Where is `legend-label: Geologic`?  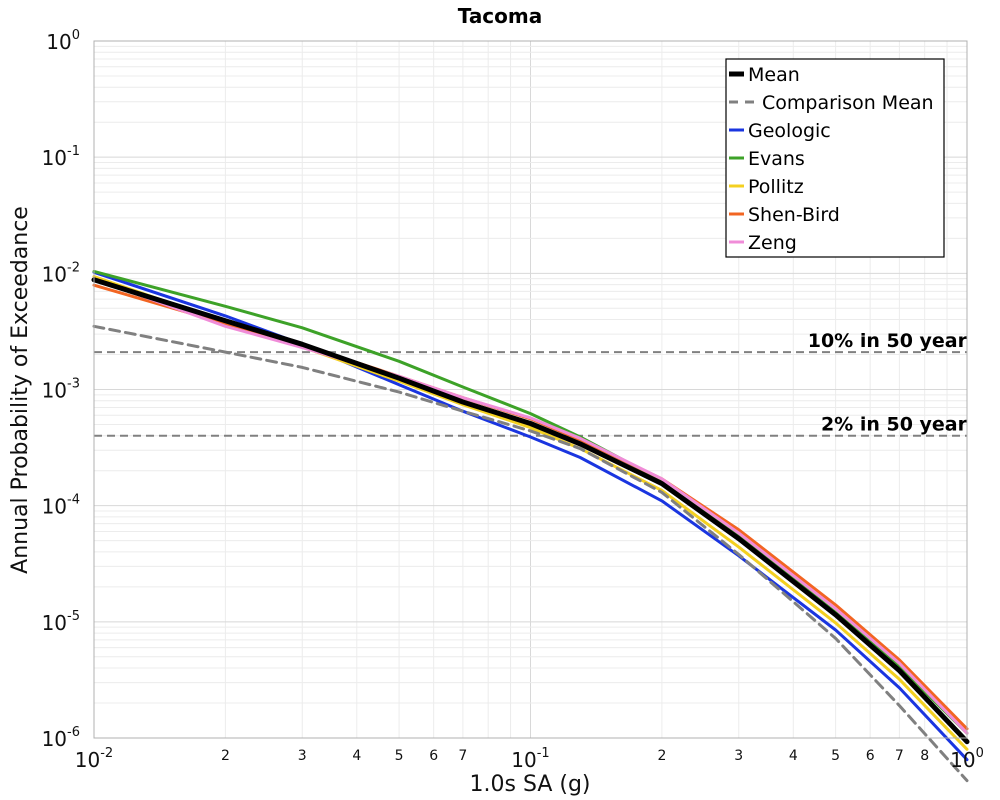 legend-label: Geologic is located at coordinates (789, 131).